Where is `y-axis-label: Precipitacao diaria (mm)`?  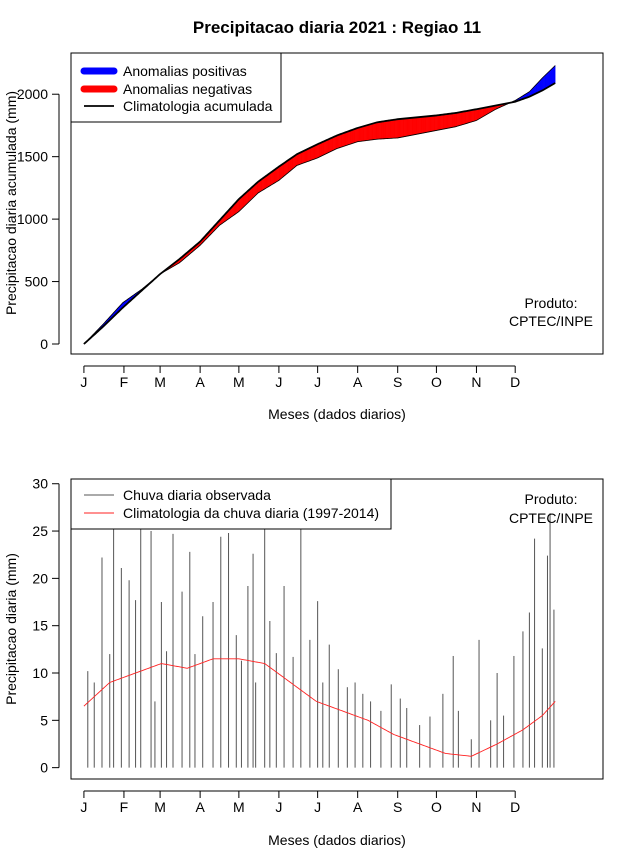
y-axis-label: Precipitacao diaria (mm) is located at coordinates (11, 629).